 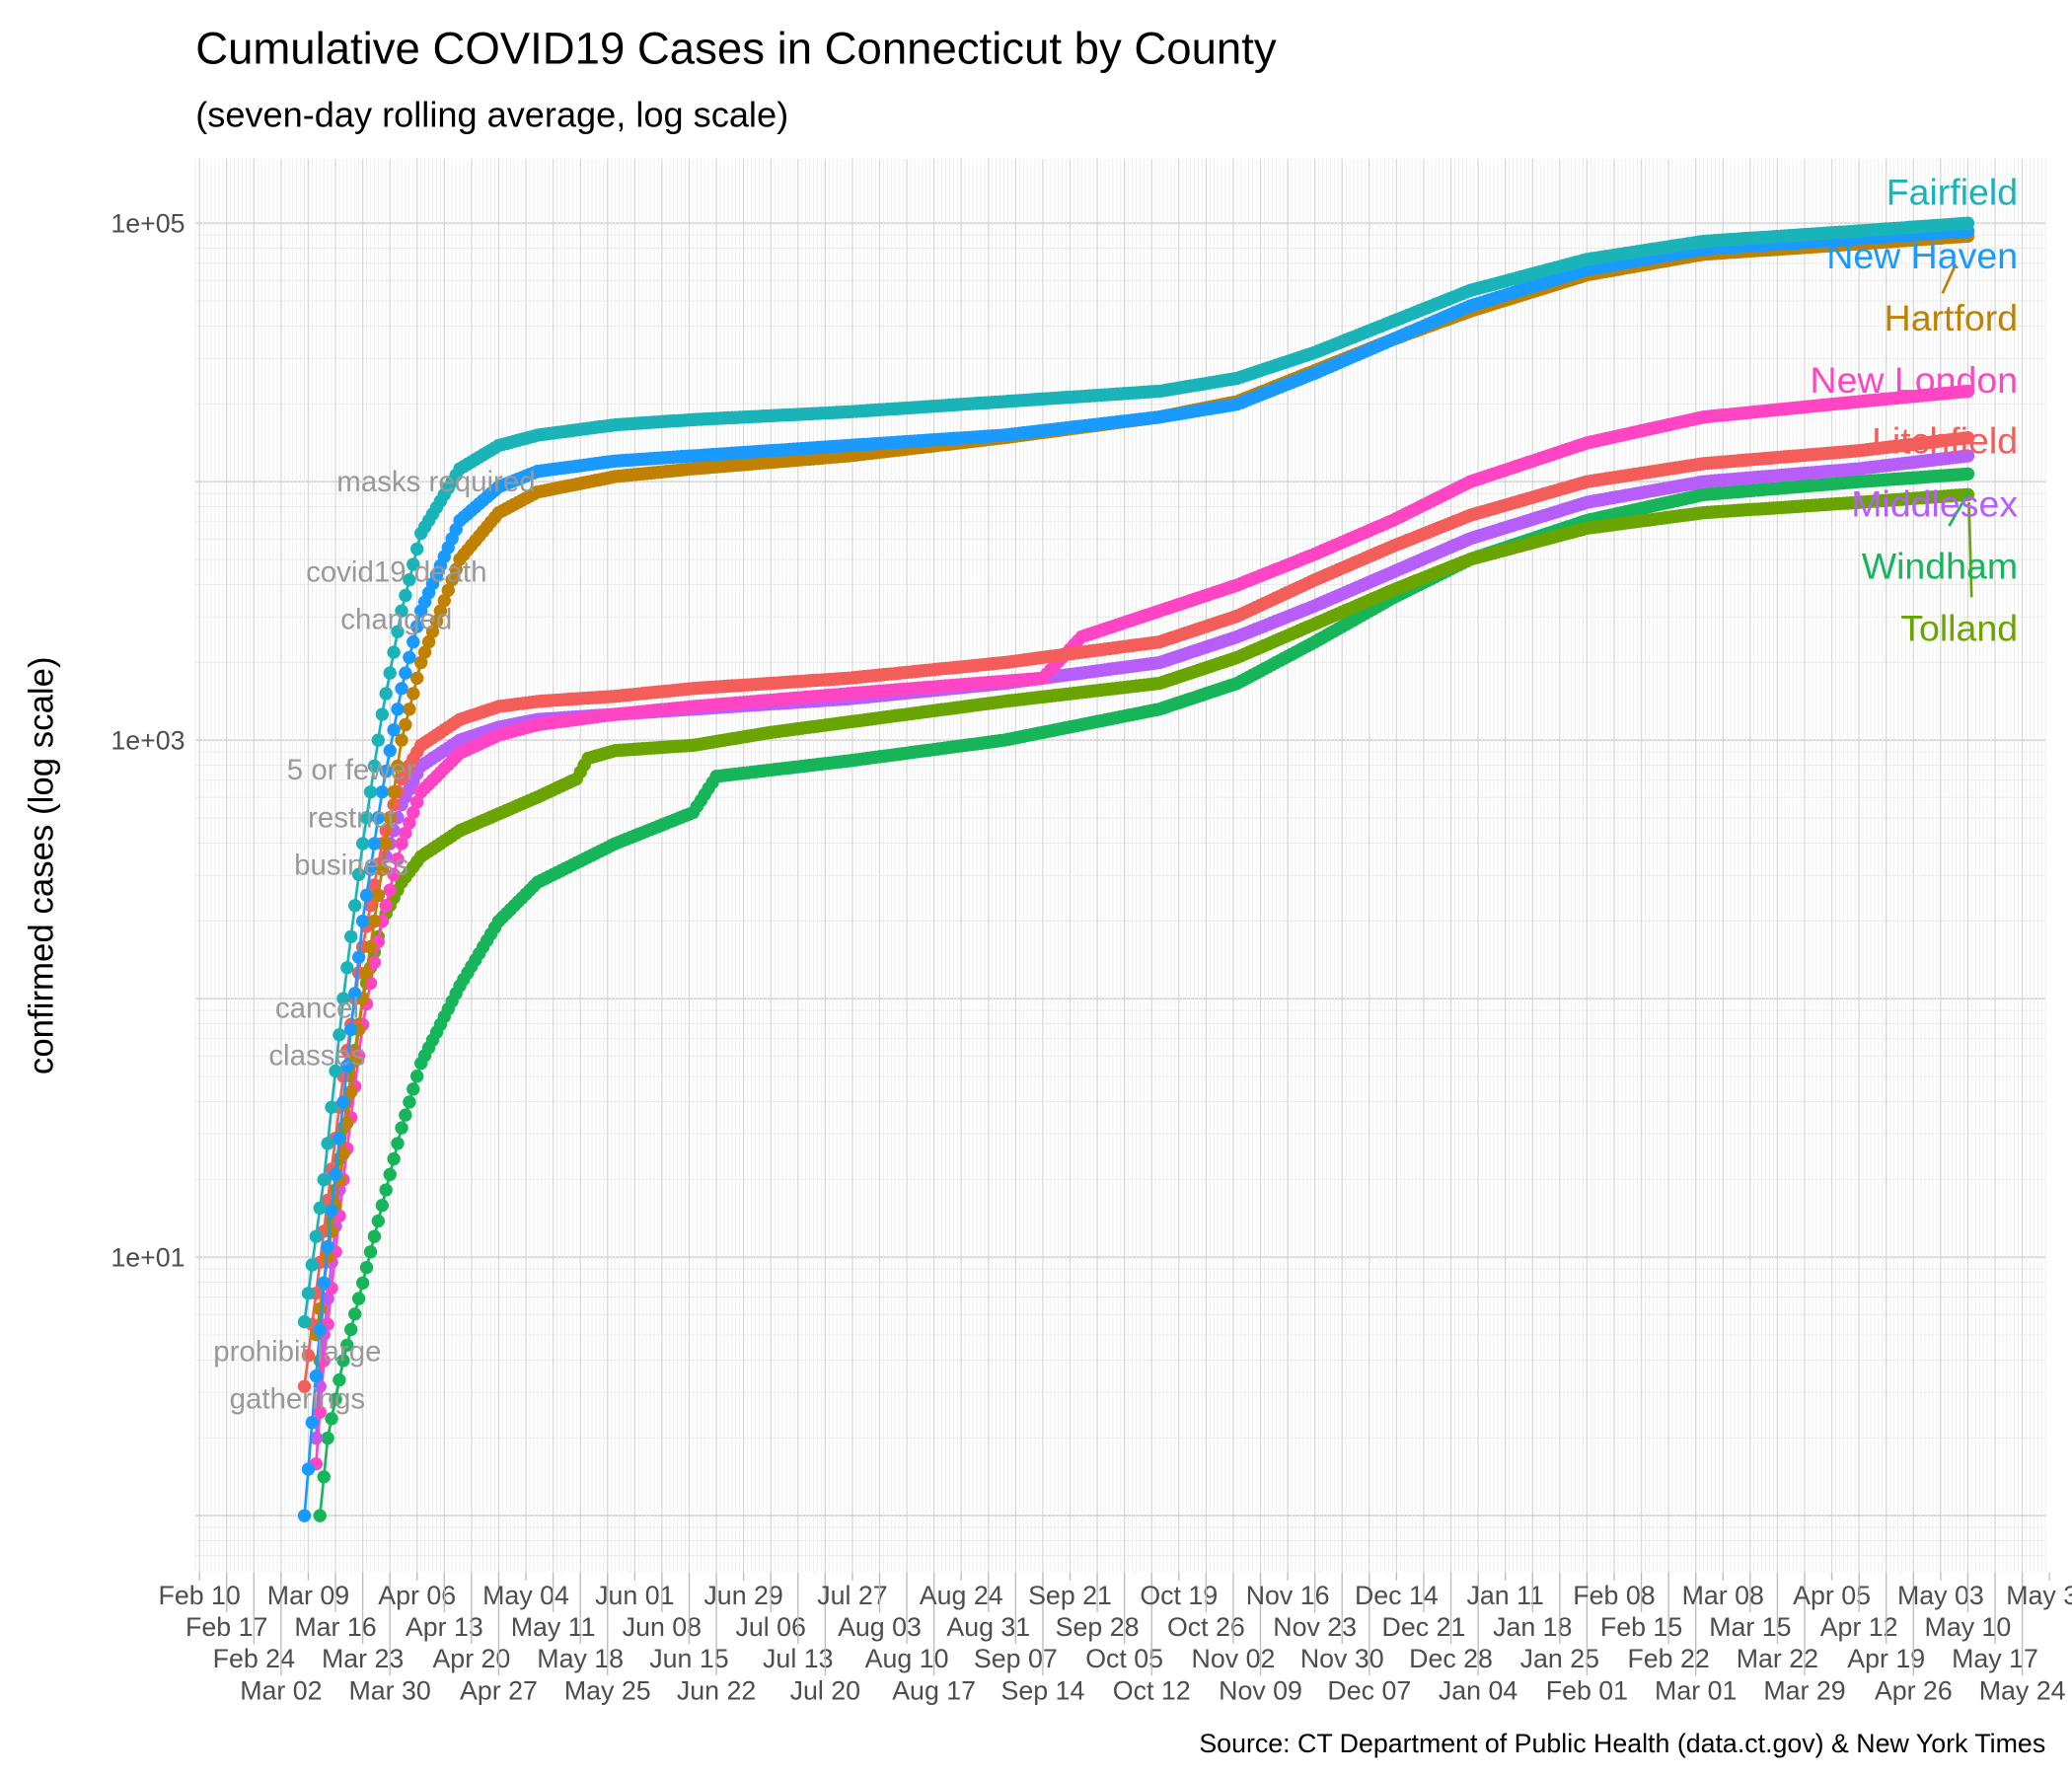 What do you see at coordinates (351, 866) in the screenshot?
I see `annotation-text: business` at bounding box center [351, 866].